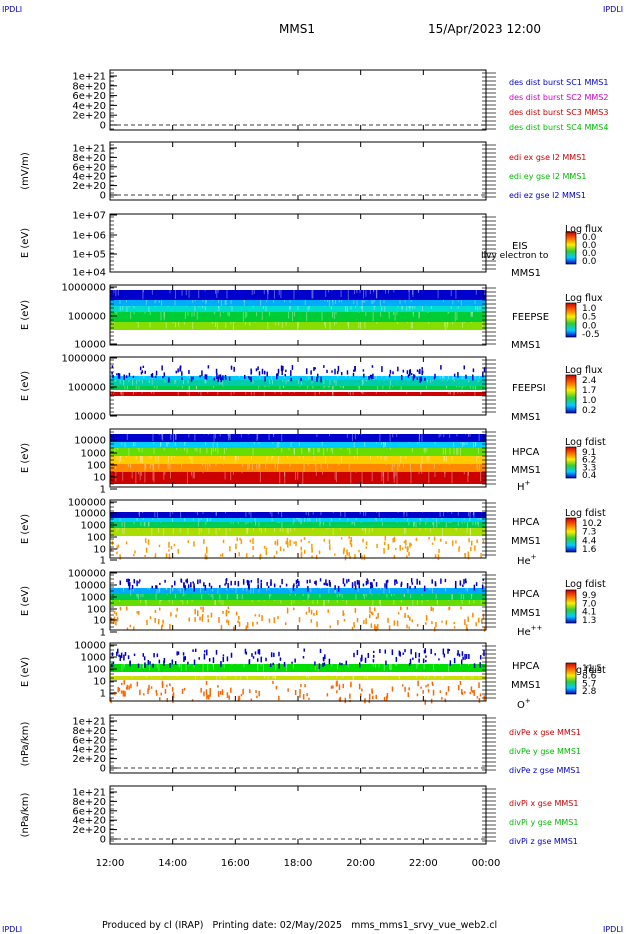 The height and width of the screenshot is (934, 630). Describe the element at coordinates (530, 317) in the screenshot. I see `instrument-label: FEEPSE` at that location.